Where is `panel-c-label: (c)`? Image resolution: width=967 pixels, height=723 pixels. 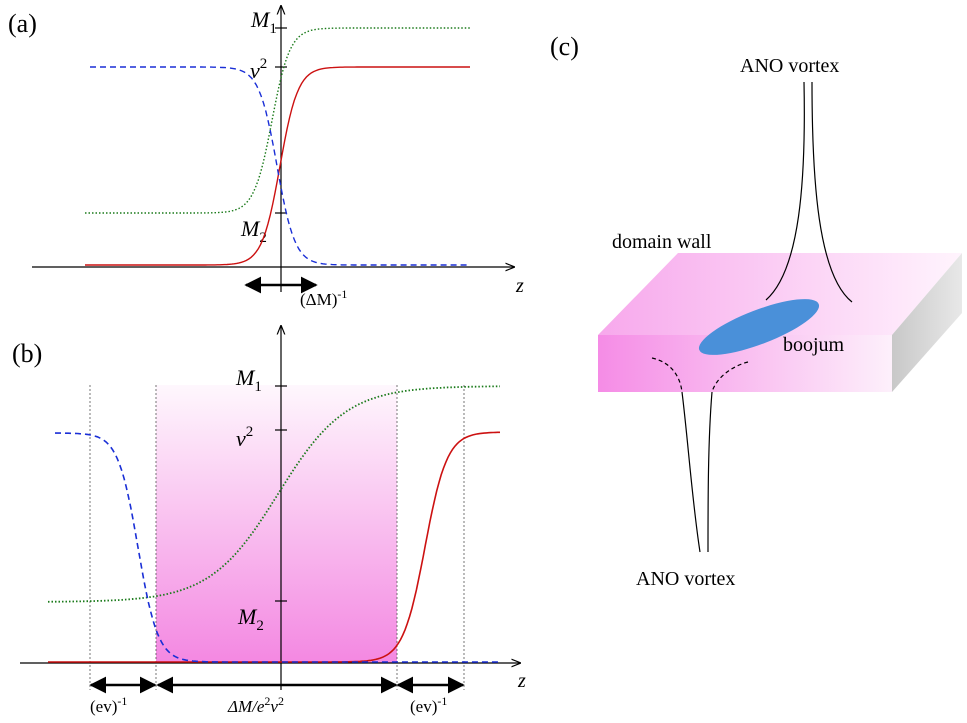
panel-c-label: (c) is located at coordinates (564, 46).